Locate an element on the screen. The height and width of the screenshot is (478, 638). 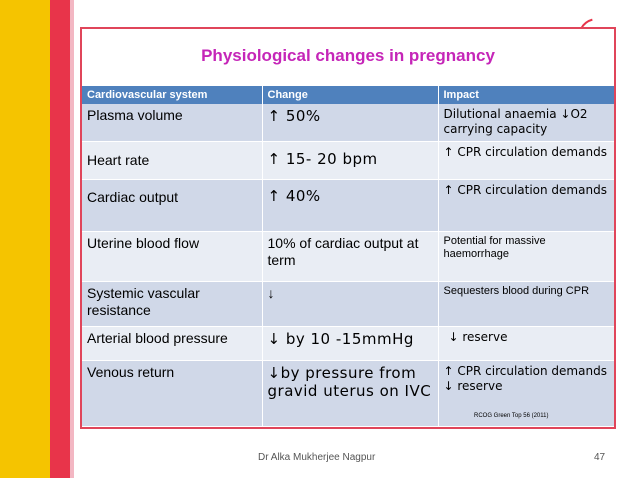
table-header-row: Cardiovascular system Change Impact is located at coordinates (348, 95).